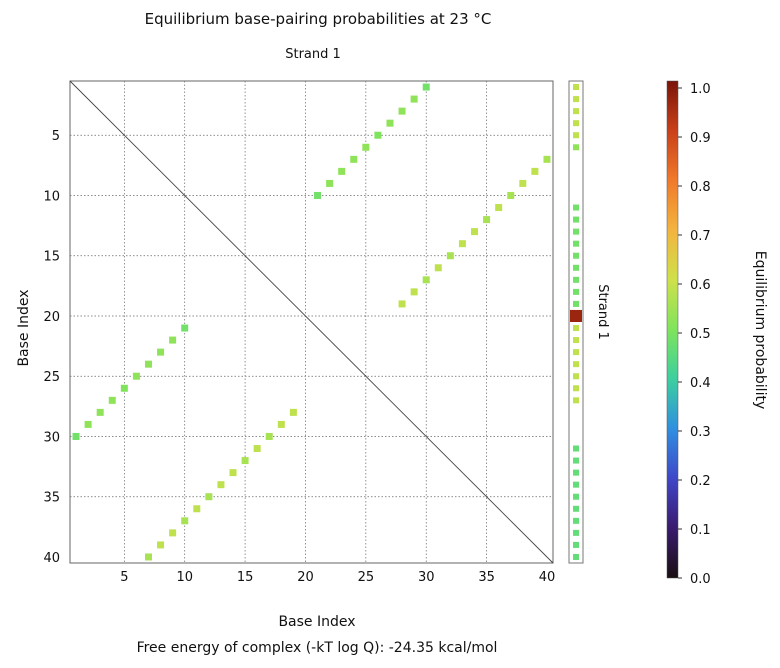 The width and height of the screenshot is (780, 668). What do you see at coordinates (337, 577) in the screenshot?
I see `x-tick-labels: 5 10 15 20 25 30 35 40` at bounding box center [337, 577].